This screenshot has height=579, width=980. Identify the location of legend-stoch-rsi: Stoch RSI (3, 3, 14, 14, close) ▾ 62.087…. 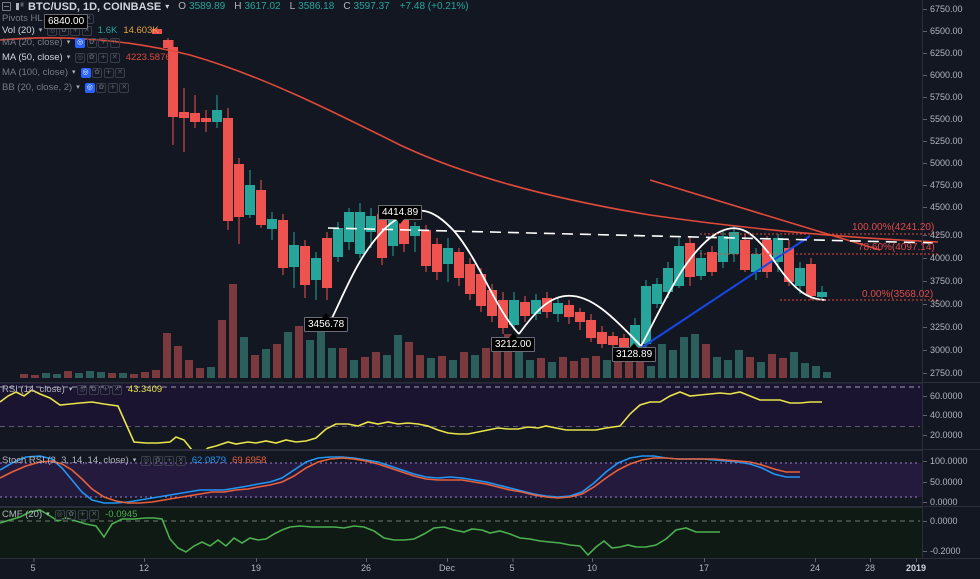
(134, 460).